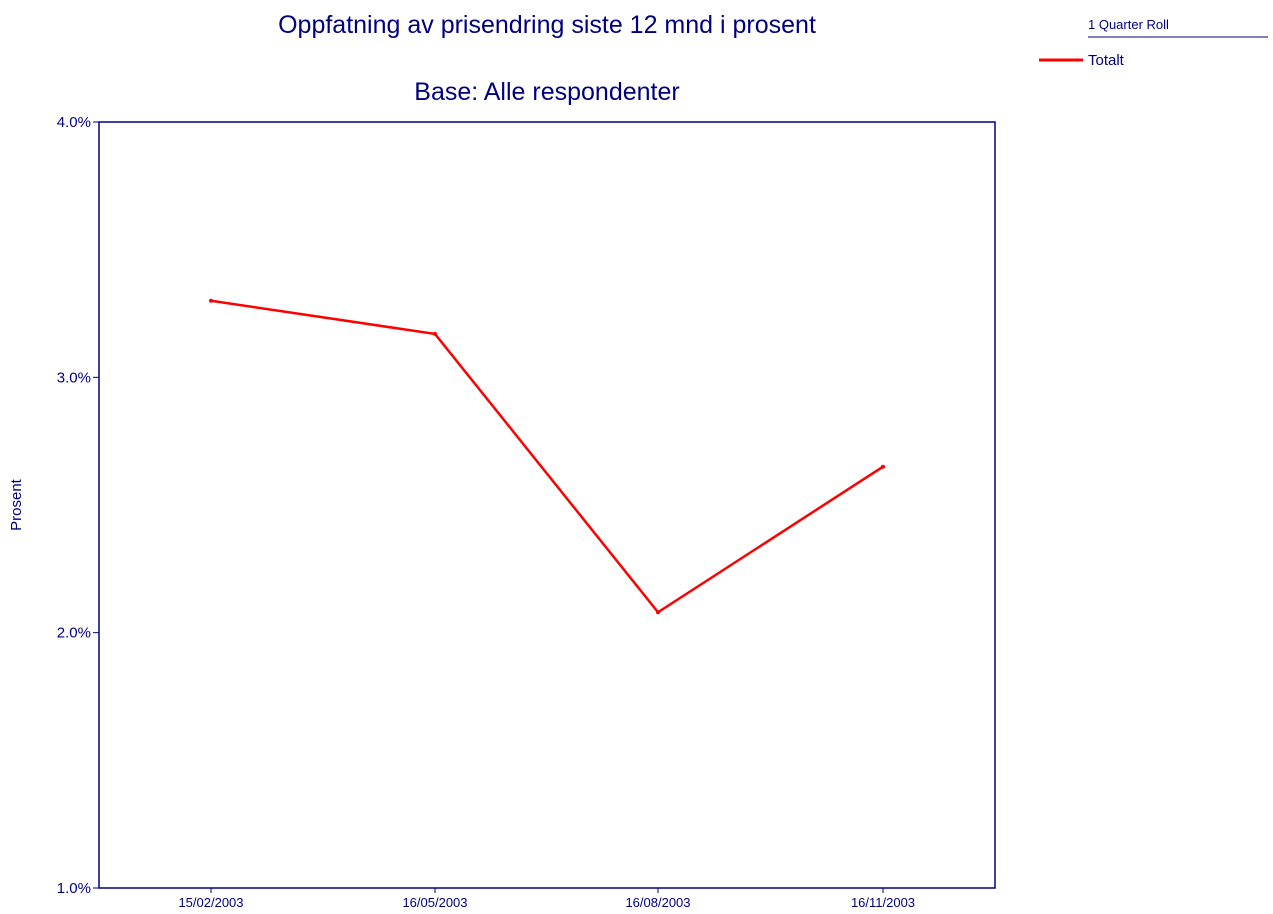  I want to click on y-tick-label: 3.0%, so click(74, 377).